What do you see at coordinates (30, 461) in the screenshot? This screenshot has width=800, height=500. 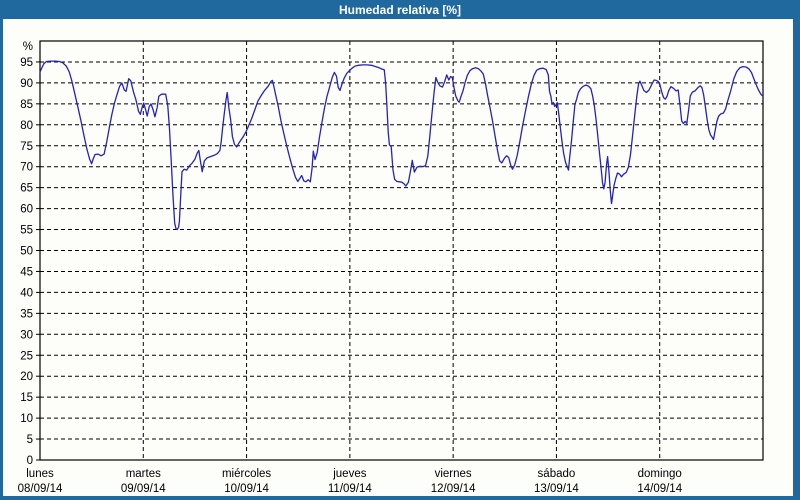 I see `y-tick-label: 0` at bounding box center [30, 461].